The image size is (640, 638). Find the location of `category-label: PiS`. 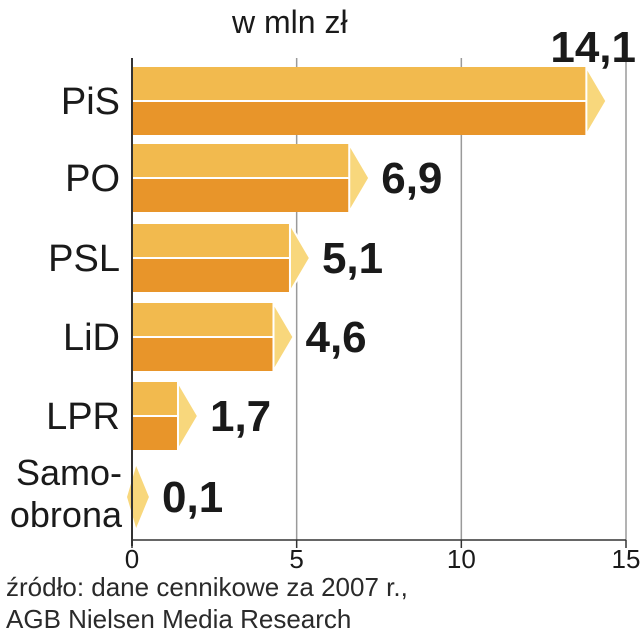

category-label: PiS is located at coordinates (90, 102).